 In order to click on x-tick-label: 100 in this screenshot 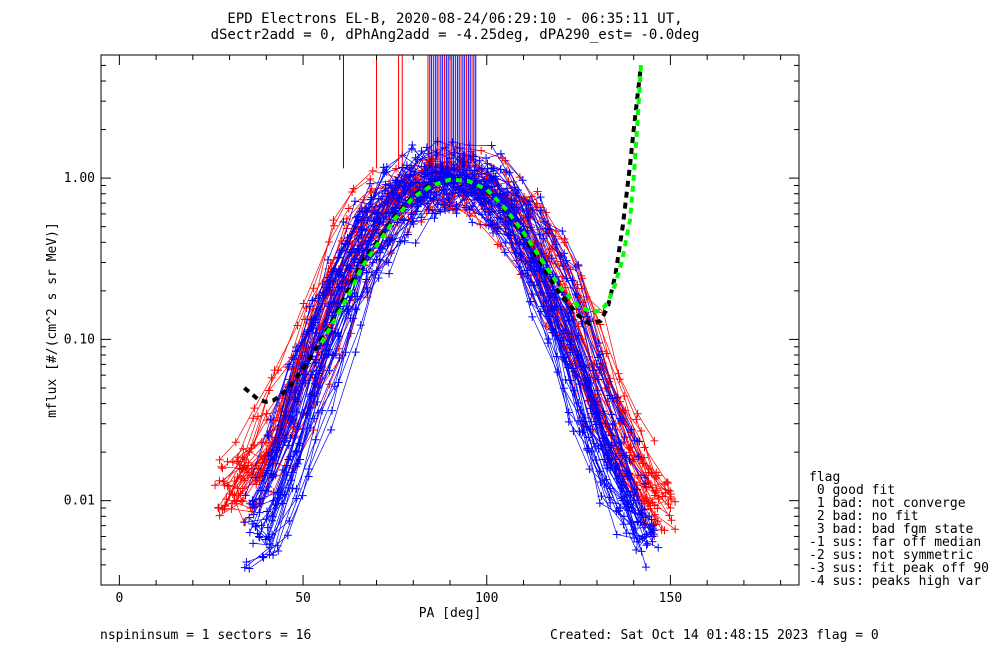, I will do `click(486, 598)`.